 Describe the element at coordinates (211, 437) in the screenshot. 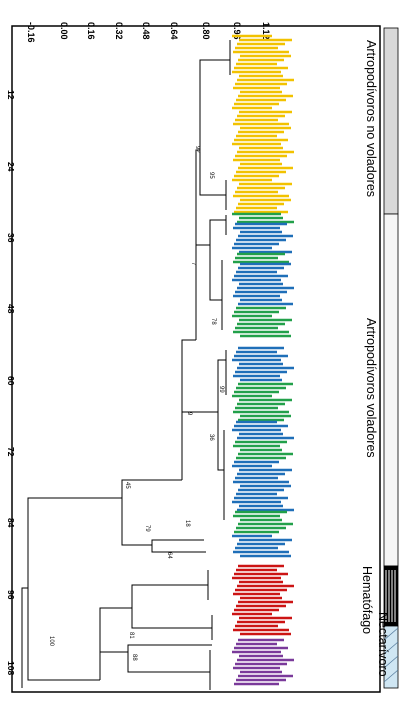

I see `node-label: 36` at that location.